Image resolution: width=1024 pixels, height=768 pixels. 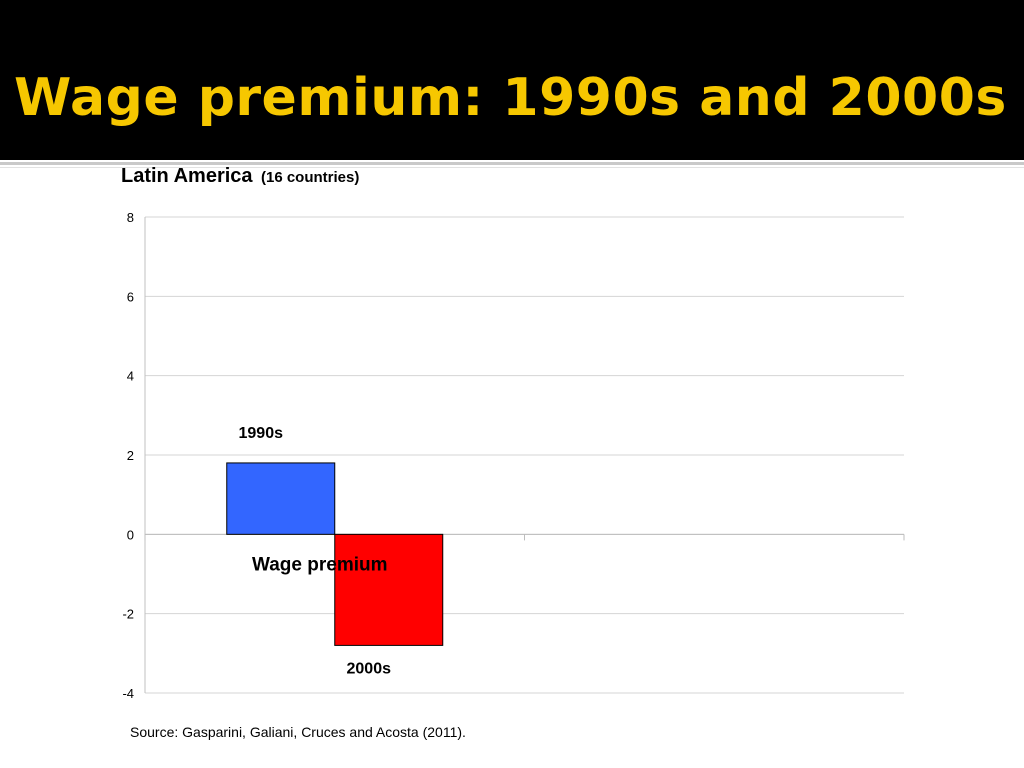 I want to click on chart-title: Latin America, so click(x=187, y=176).